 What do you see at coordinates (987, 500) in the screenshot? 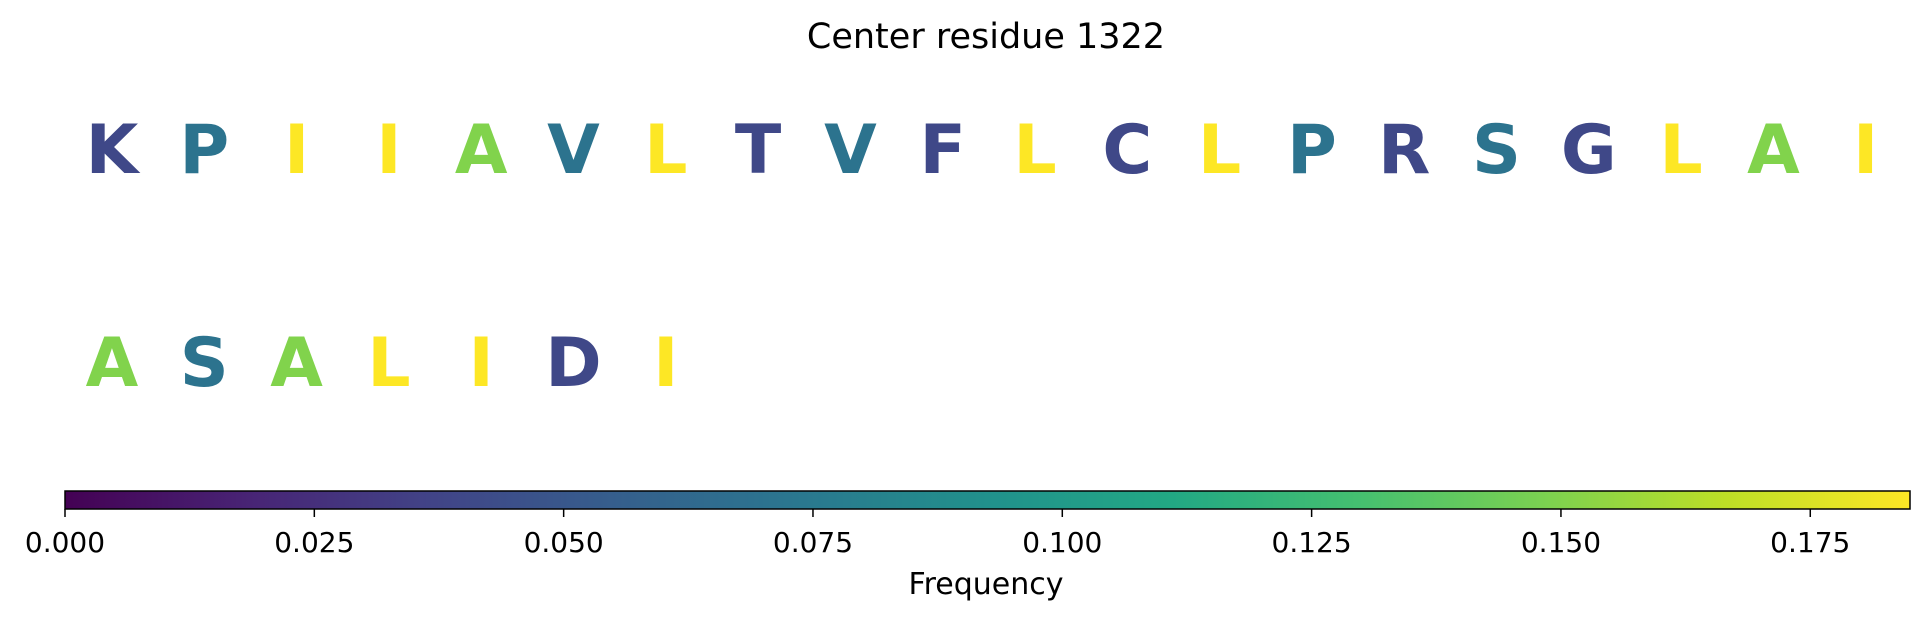
I see `colorbar-gradient` at bounding box center [987, 500].